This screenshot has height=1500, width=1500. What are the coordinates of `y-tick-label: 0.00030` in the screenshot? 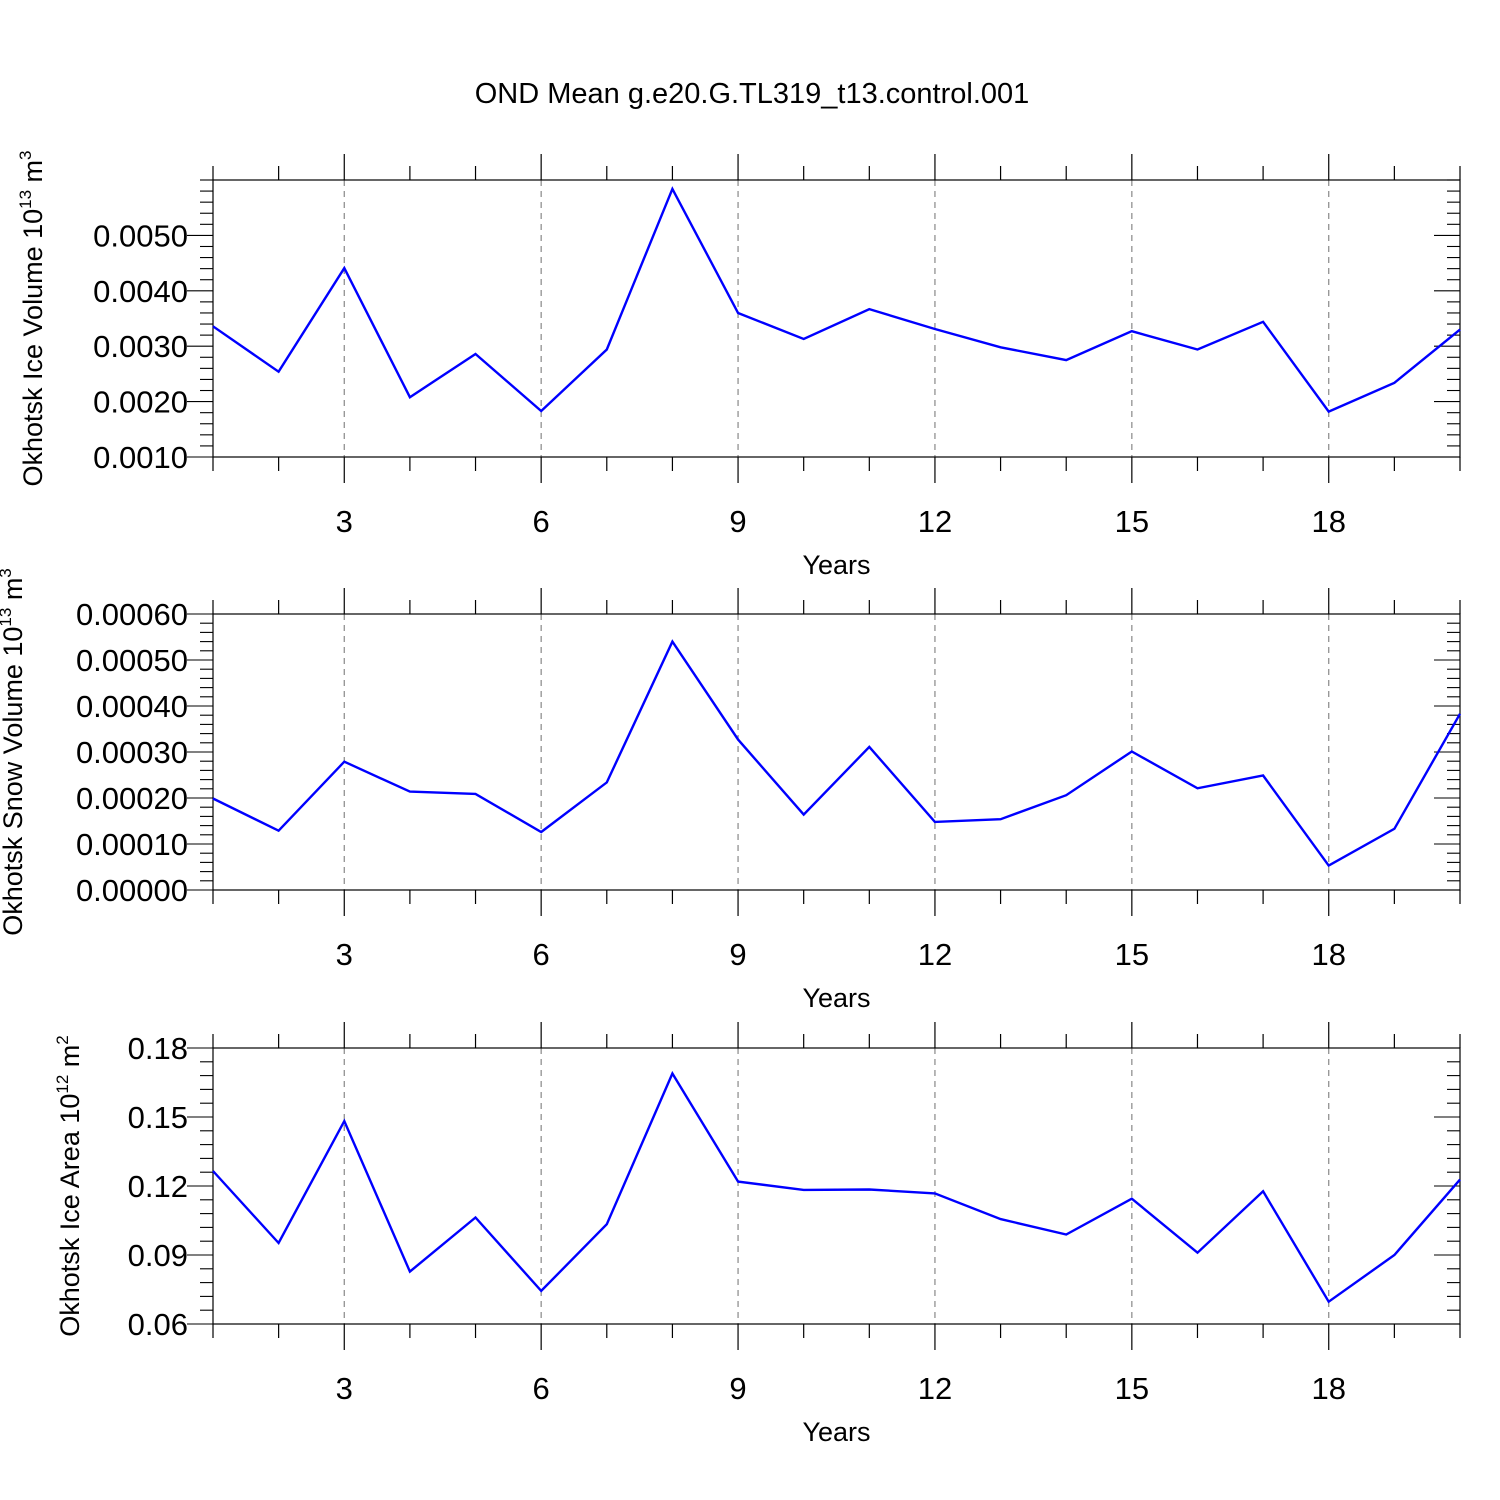 It's located at (132, 752).